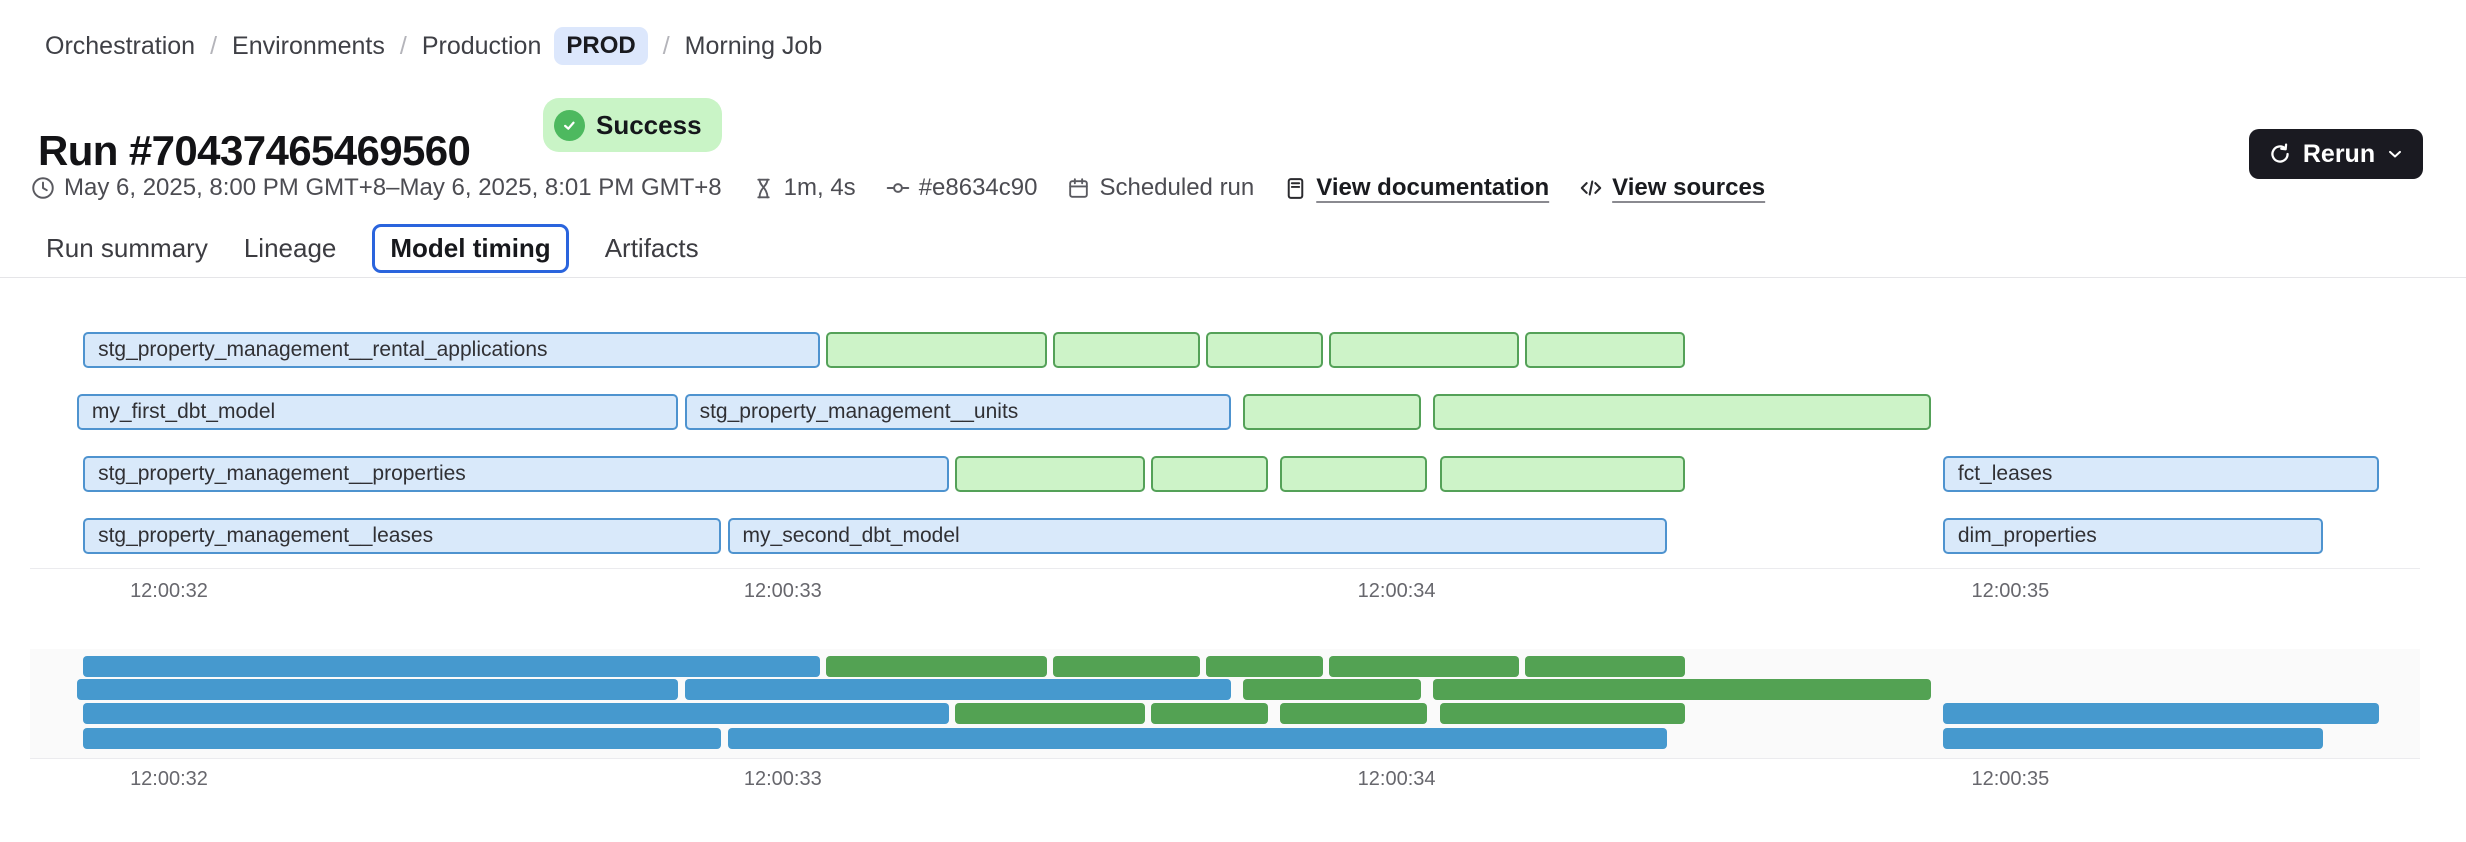 Image resolution: width=2466 pixels, height=842 pixels. I want to click on timing-bar-label: my_second_dbt_model, so click(851, 535).